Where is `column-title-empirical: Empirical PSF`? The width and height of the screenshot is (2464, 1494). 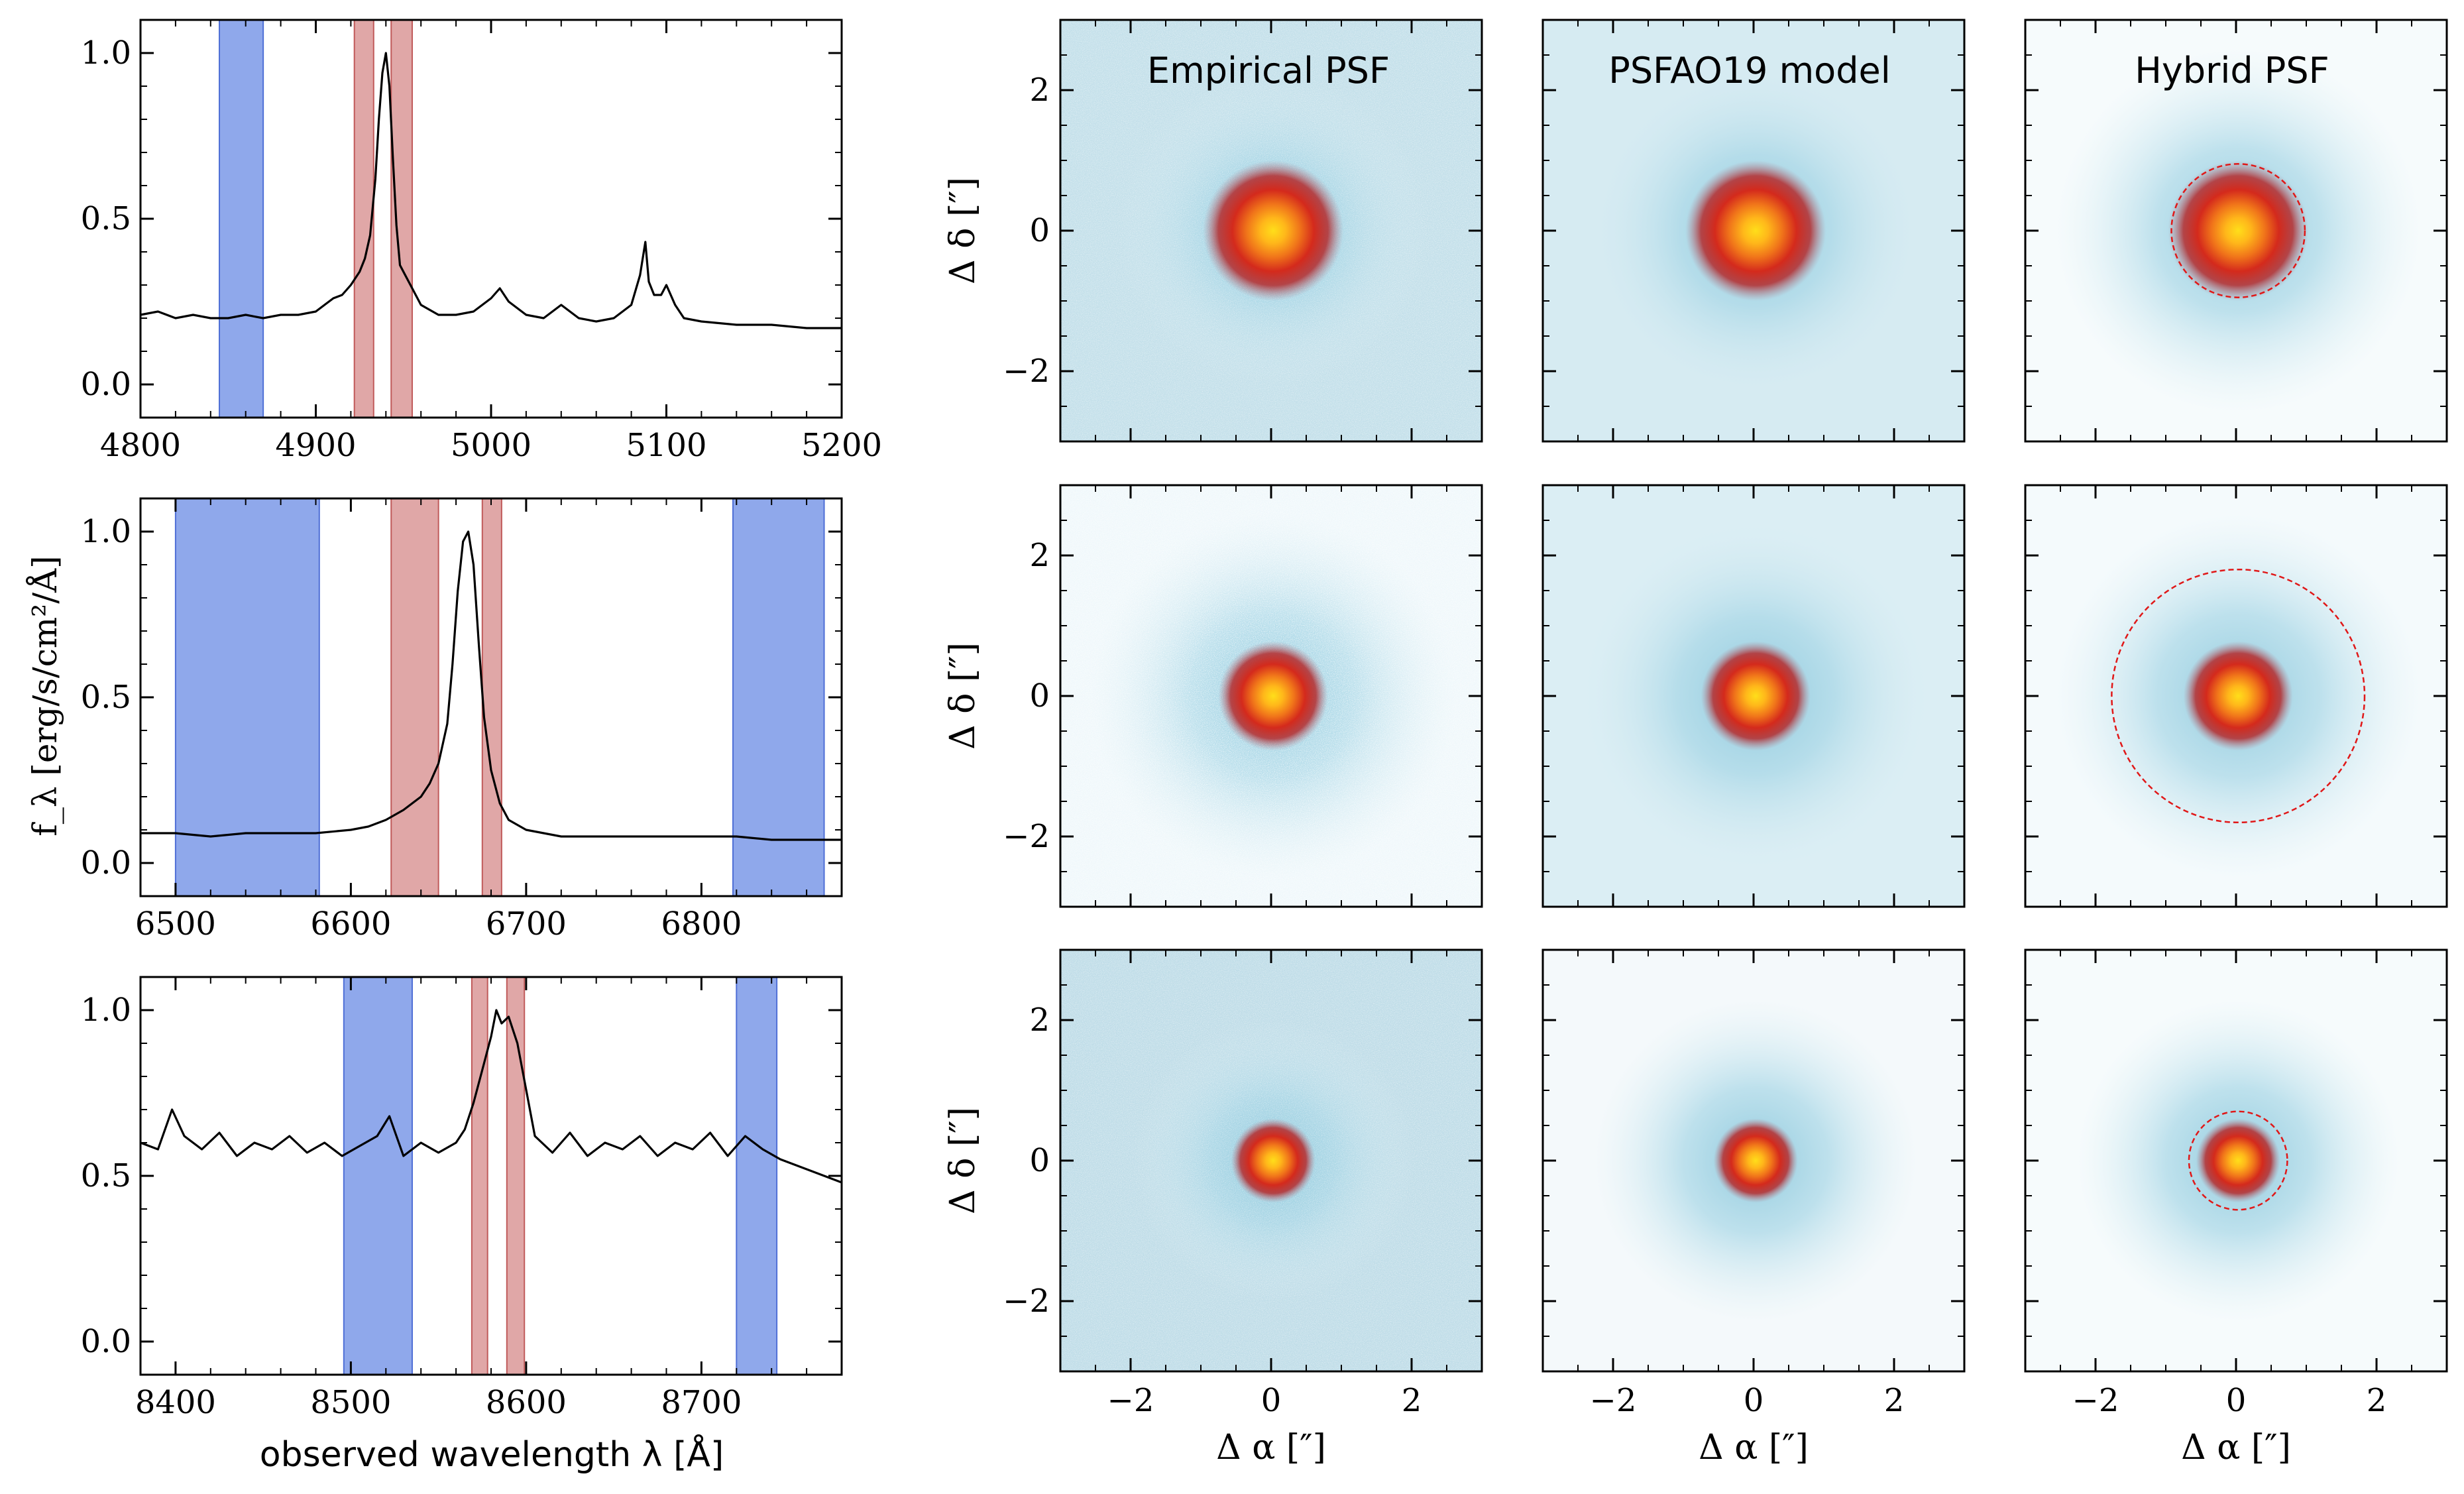 column-title-empirical: Empirical PSF is located at coordinates (1269, 71).